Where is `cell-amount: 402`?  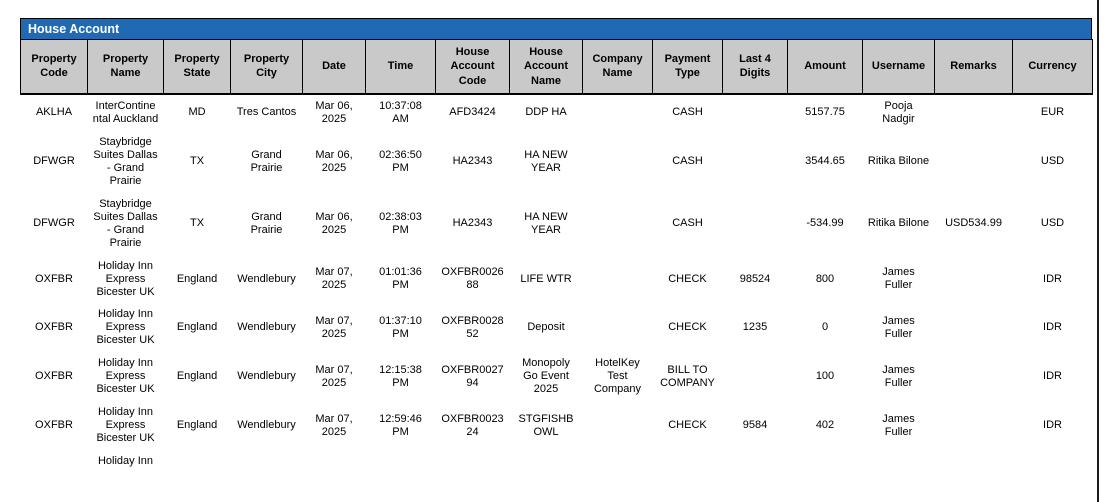 cell-amount: 402 is located at coordinates (825, 426).